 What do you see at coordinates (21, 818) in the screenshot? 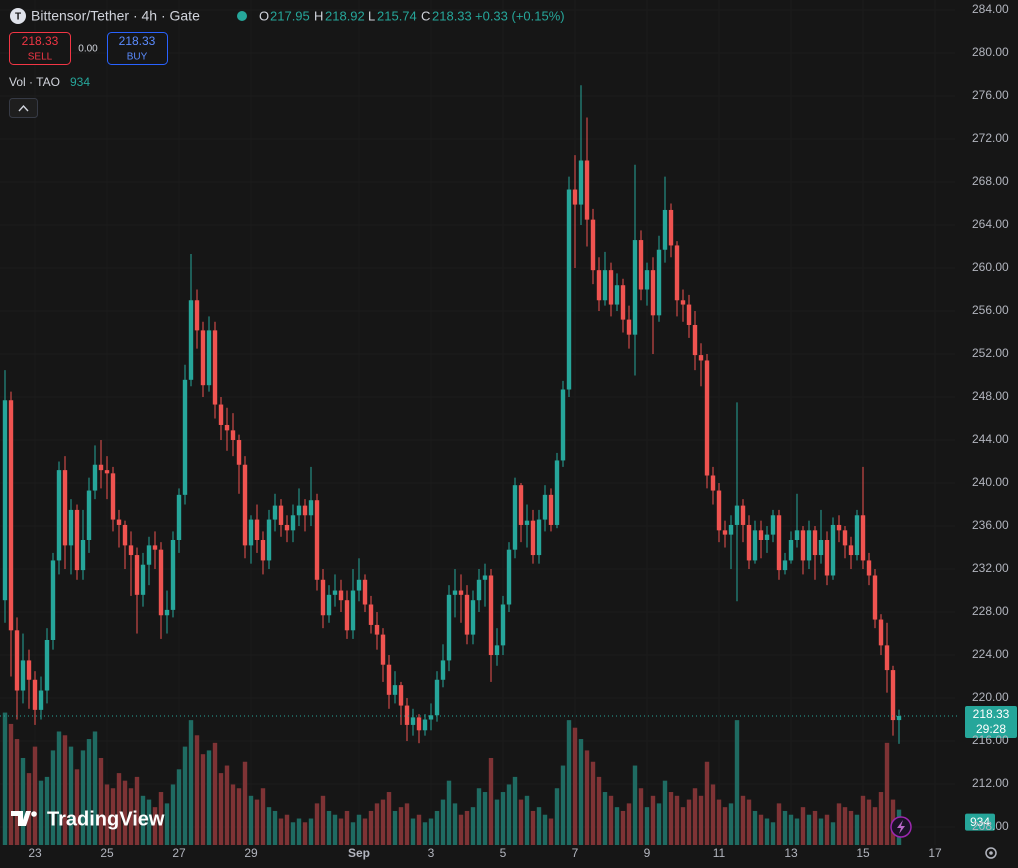
I see `brand-mark` at bounding box center [21, 818].